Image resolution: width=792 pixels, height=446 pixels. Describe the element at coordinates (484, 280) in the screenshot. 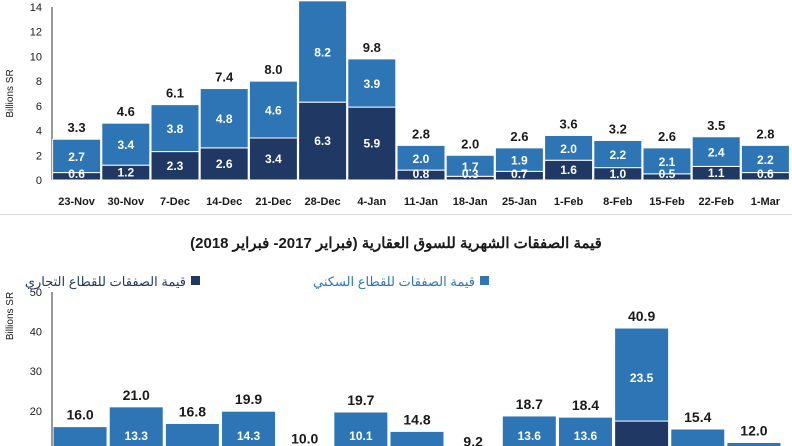

I see `legend-swatch-residential` at that location.